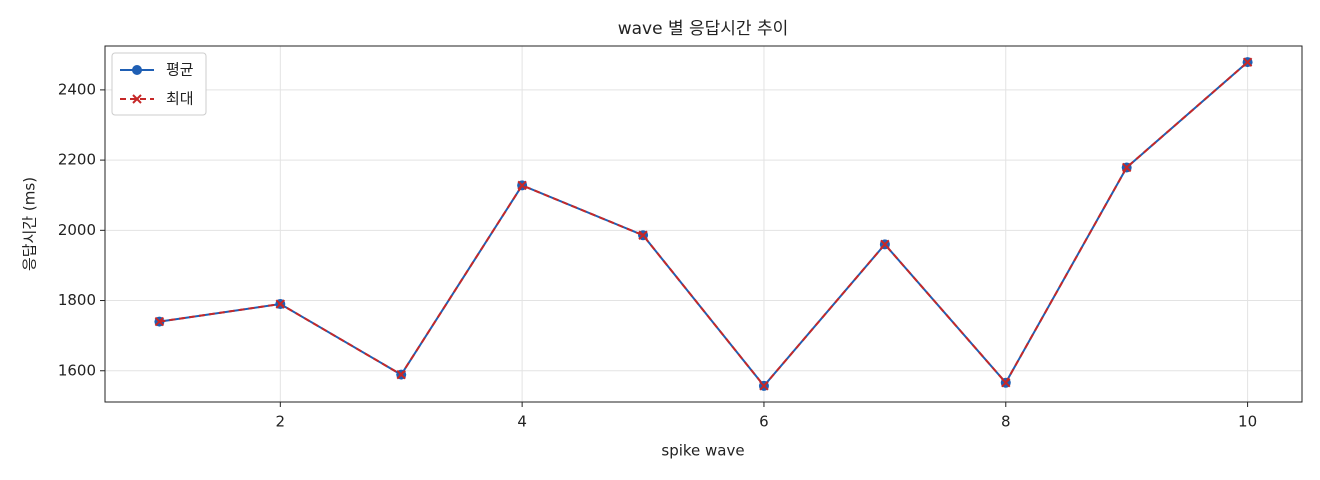  Describe the element at coordinates (522, 422) in the screenshot. I see `x-tick-label: 4` at that location.